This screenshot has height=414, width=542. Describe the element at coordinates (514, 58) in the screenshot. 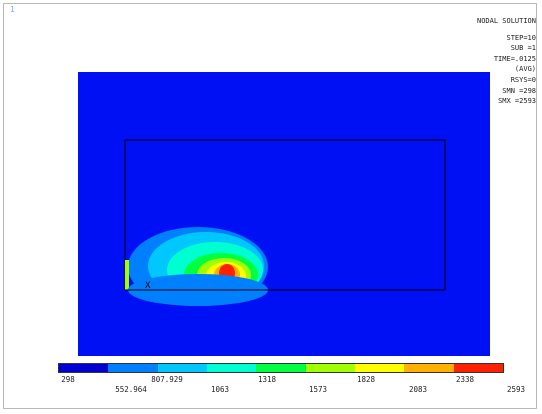

I see `info-time: TIME=.0125` at that location.